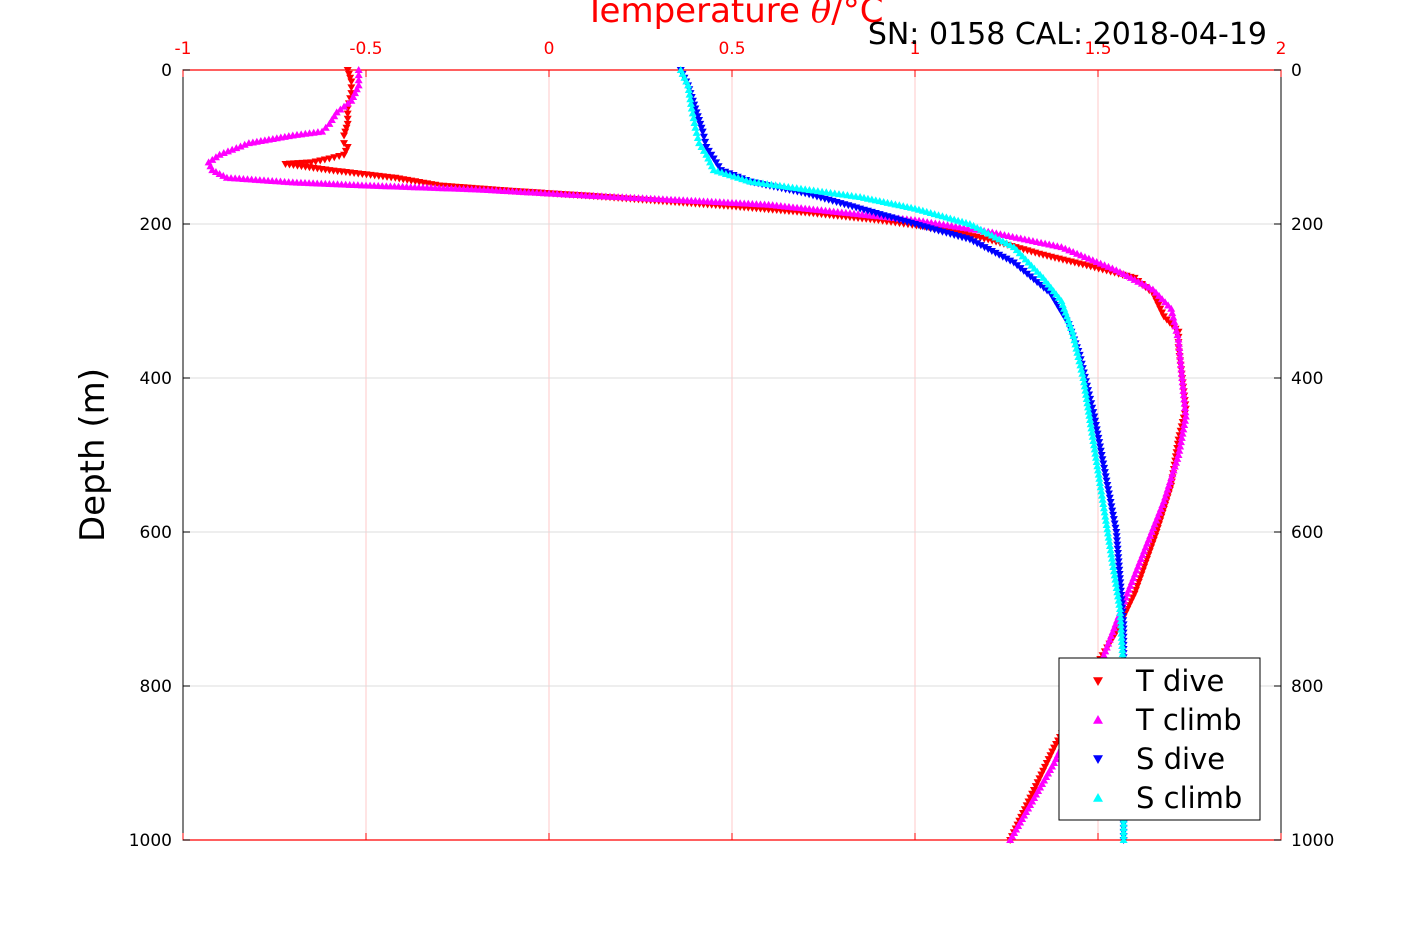 This screenshot has width=1417, height=945. What do you see at coordinates (1179, 681) in the screenshot?
I see `legend-label: T dive` at bounding box center [1179, 681].